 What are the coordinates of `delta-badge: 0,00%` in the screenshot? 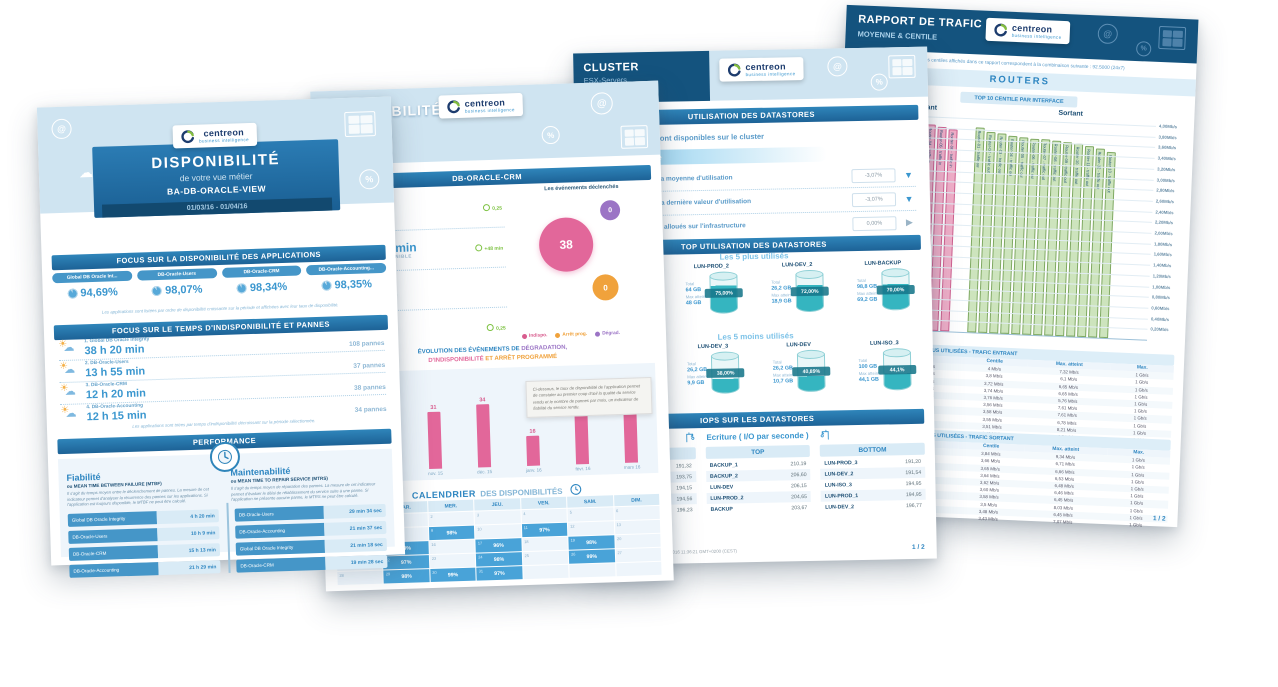 It's located at (874, 223).